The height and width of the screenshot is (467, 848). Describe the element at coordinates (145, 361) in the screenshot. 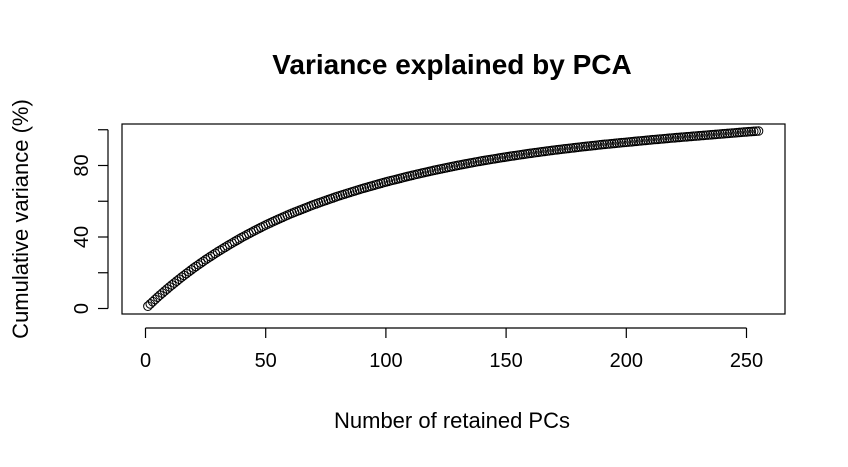

I see `x-tick-label: 0` at that location.